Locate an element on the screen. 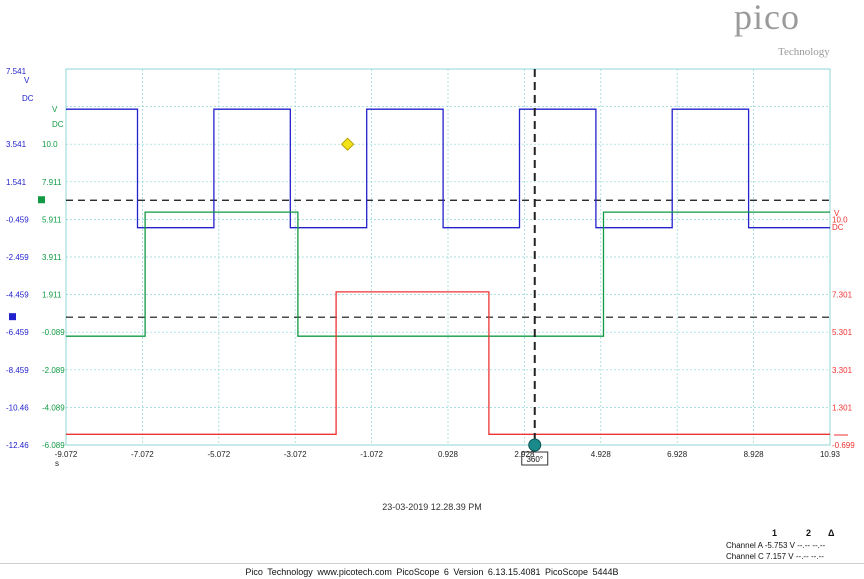 This screenshot has height=579, width=864. cursor-label-box is located at coordinates (535, 458).